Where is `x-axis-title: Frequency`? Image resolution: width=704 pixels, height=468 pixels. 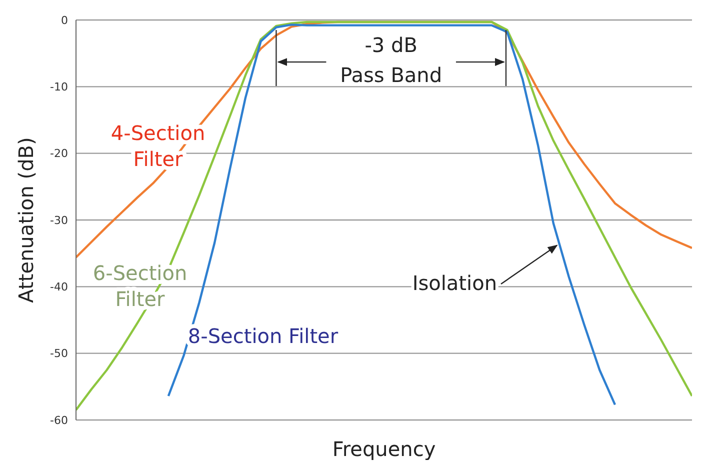 x-axis-title: Frequency is located at coordinates (384, 449).